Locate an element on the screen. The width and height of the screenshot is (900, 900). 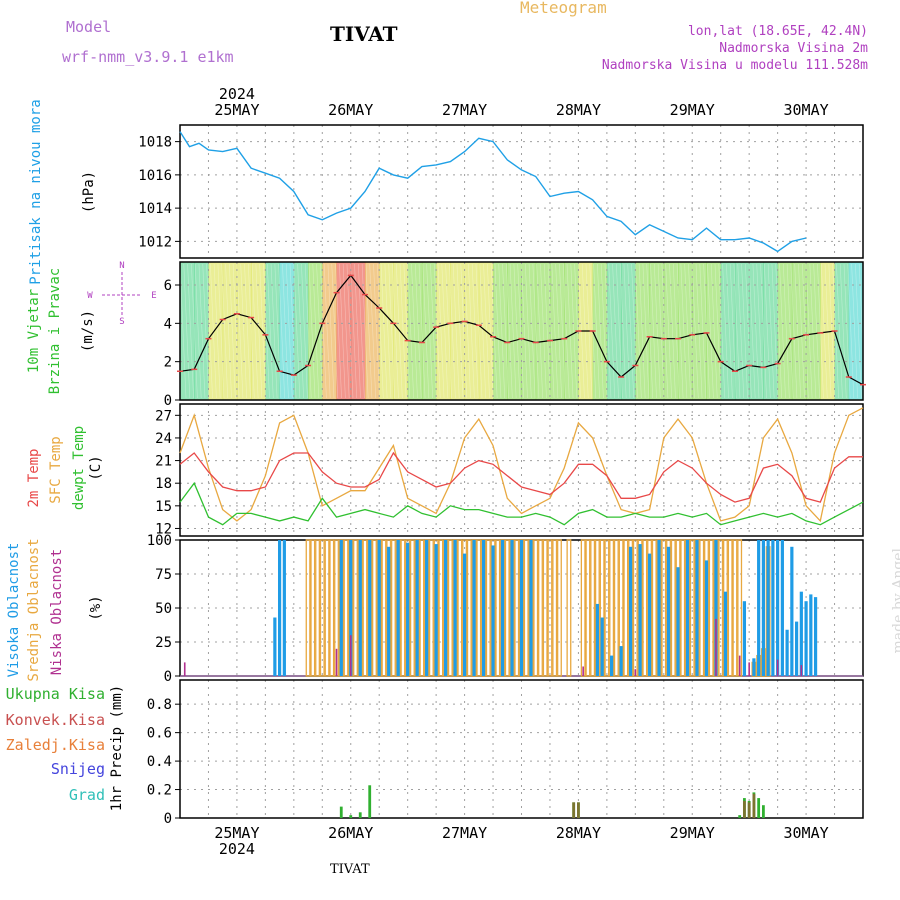
y-tick-label: 12 is located at coordinates (163, 529).